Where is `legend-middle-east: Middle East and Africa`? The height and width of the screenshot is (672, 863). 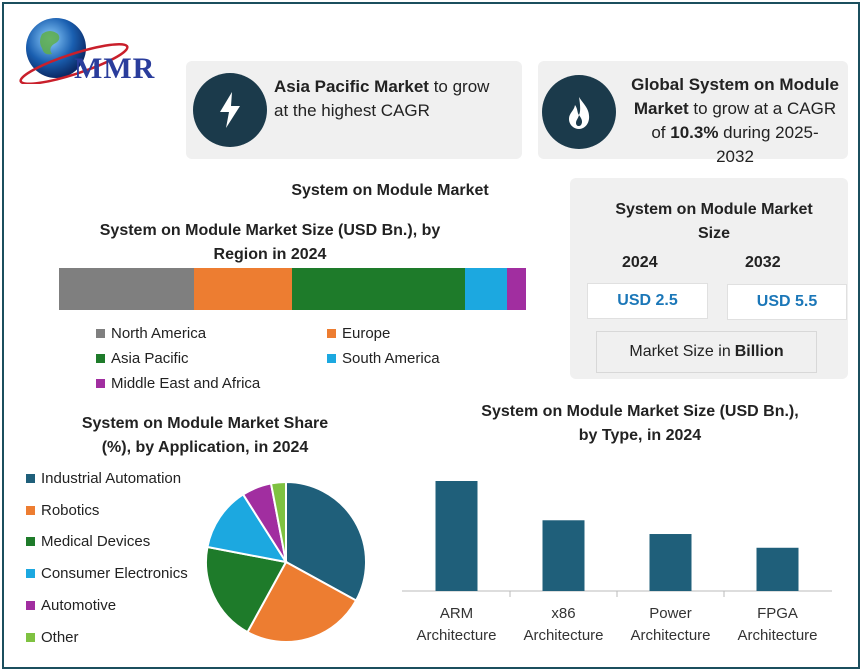
legend-middle-east: Middle East and Africa is located at coordinates (178, 383).